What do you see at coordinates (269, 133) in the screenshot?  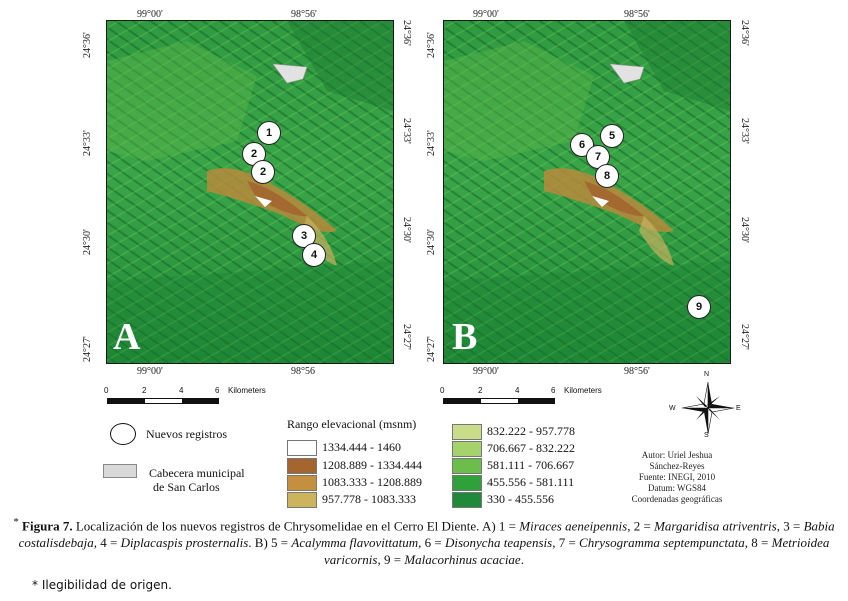 I see `map-a-marker-1: 1` at bounding box center [269, 133].